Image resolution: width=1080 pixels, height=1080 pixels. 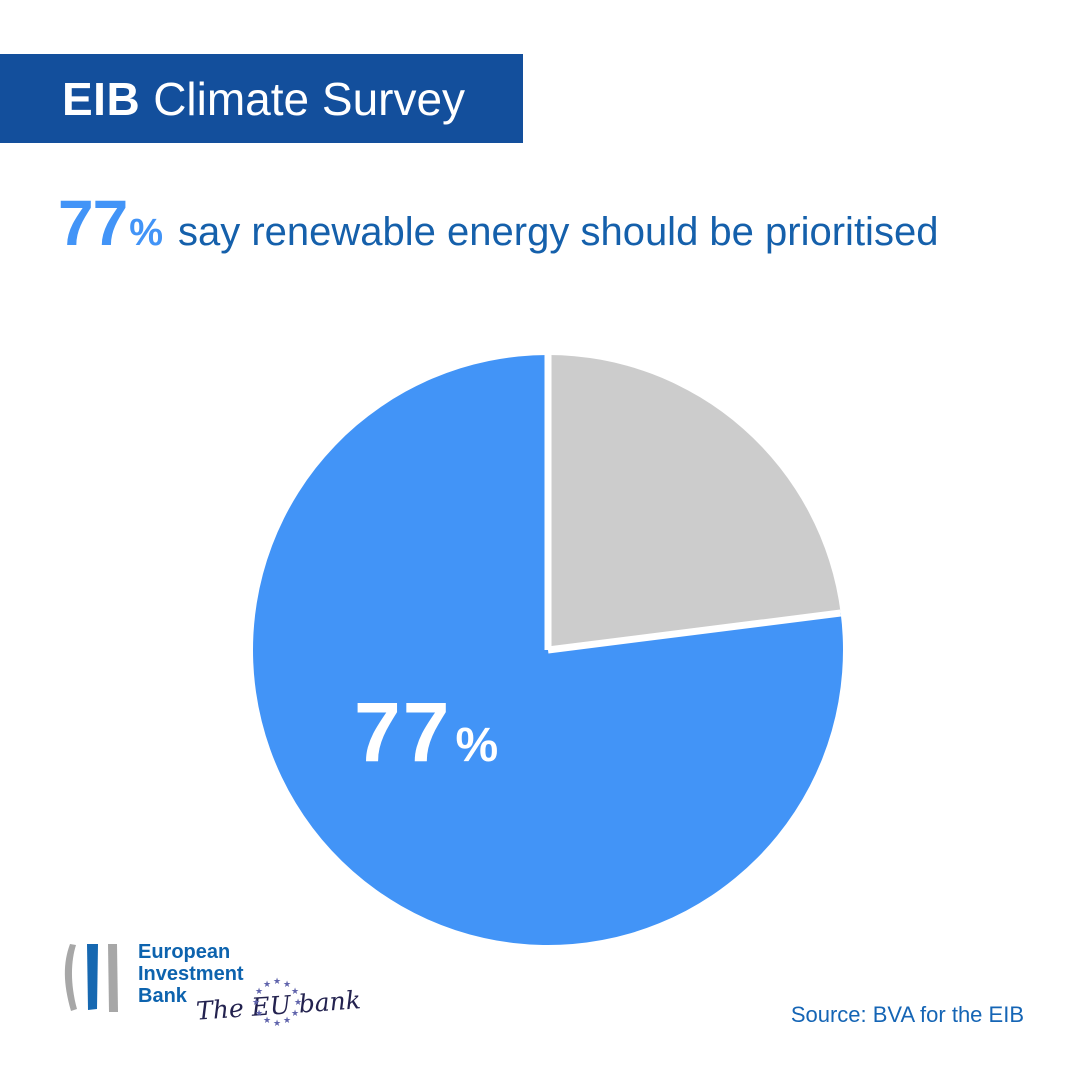 I want to click on eib-logo-line-1: European, so click(x=184, y=952).